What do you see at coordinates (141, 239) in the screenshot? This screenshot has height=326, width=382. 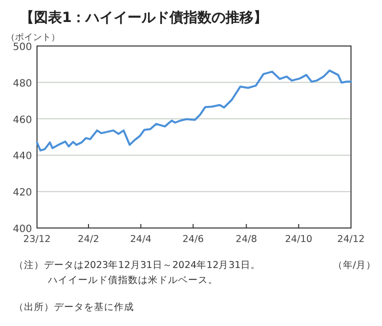 I see `x-tick-label: 24/4` at bounding box center [141, 239].